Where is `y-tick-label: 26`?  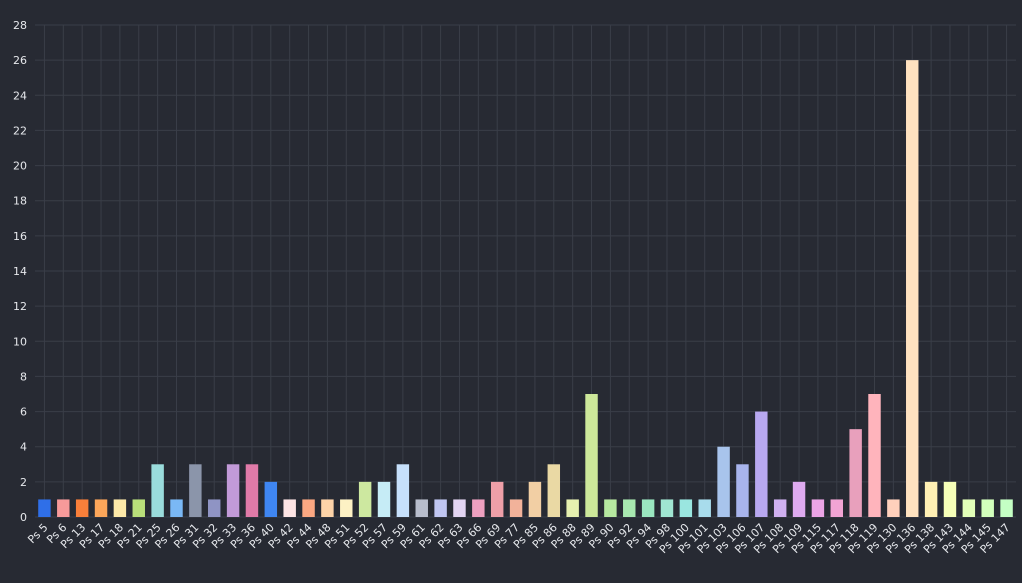 y-tick-label: 26 is located at coordinates (20, 60).